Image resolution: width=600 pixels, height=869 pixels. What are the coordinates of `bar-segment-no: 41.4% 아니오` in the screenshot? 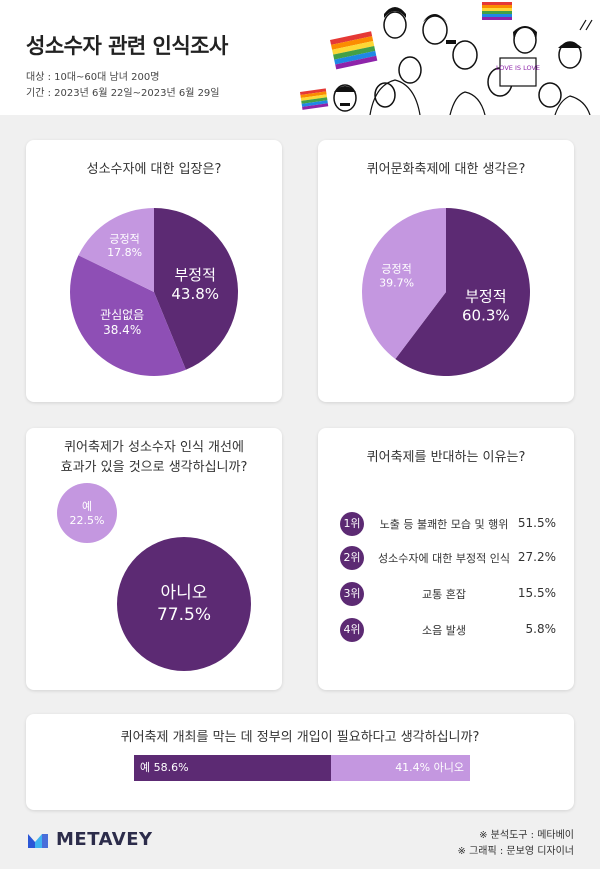 It's located at (400, 768).